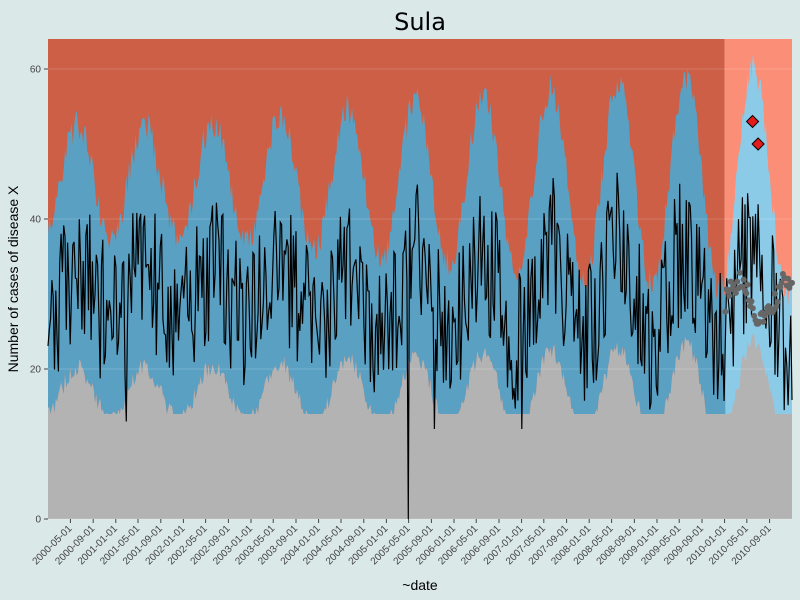 Image resolution: width=800 pixels, height=600 pixels. What do you see at coordinates (420, 585) in the screenshot?
I see `x-axis-label: ~date` at bounding box center [420, 585].